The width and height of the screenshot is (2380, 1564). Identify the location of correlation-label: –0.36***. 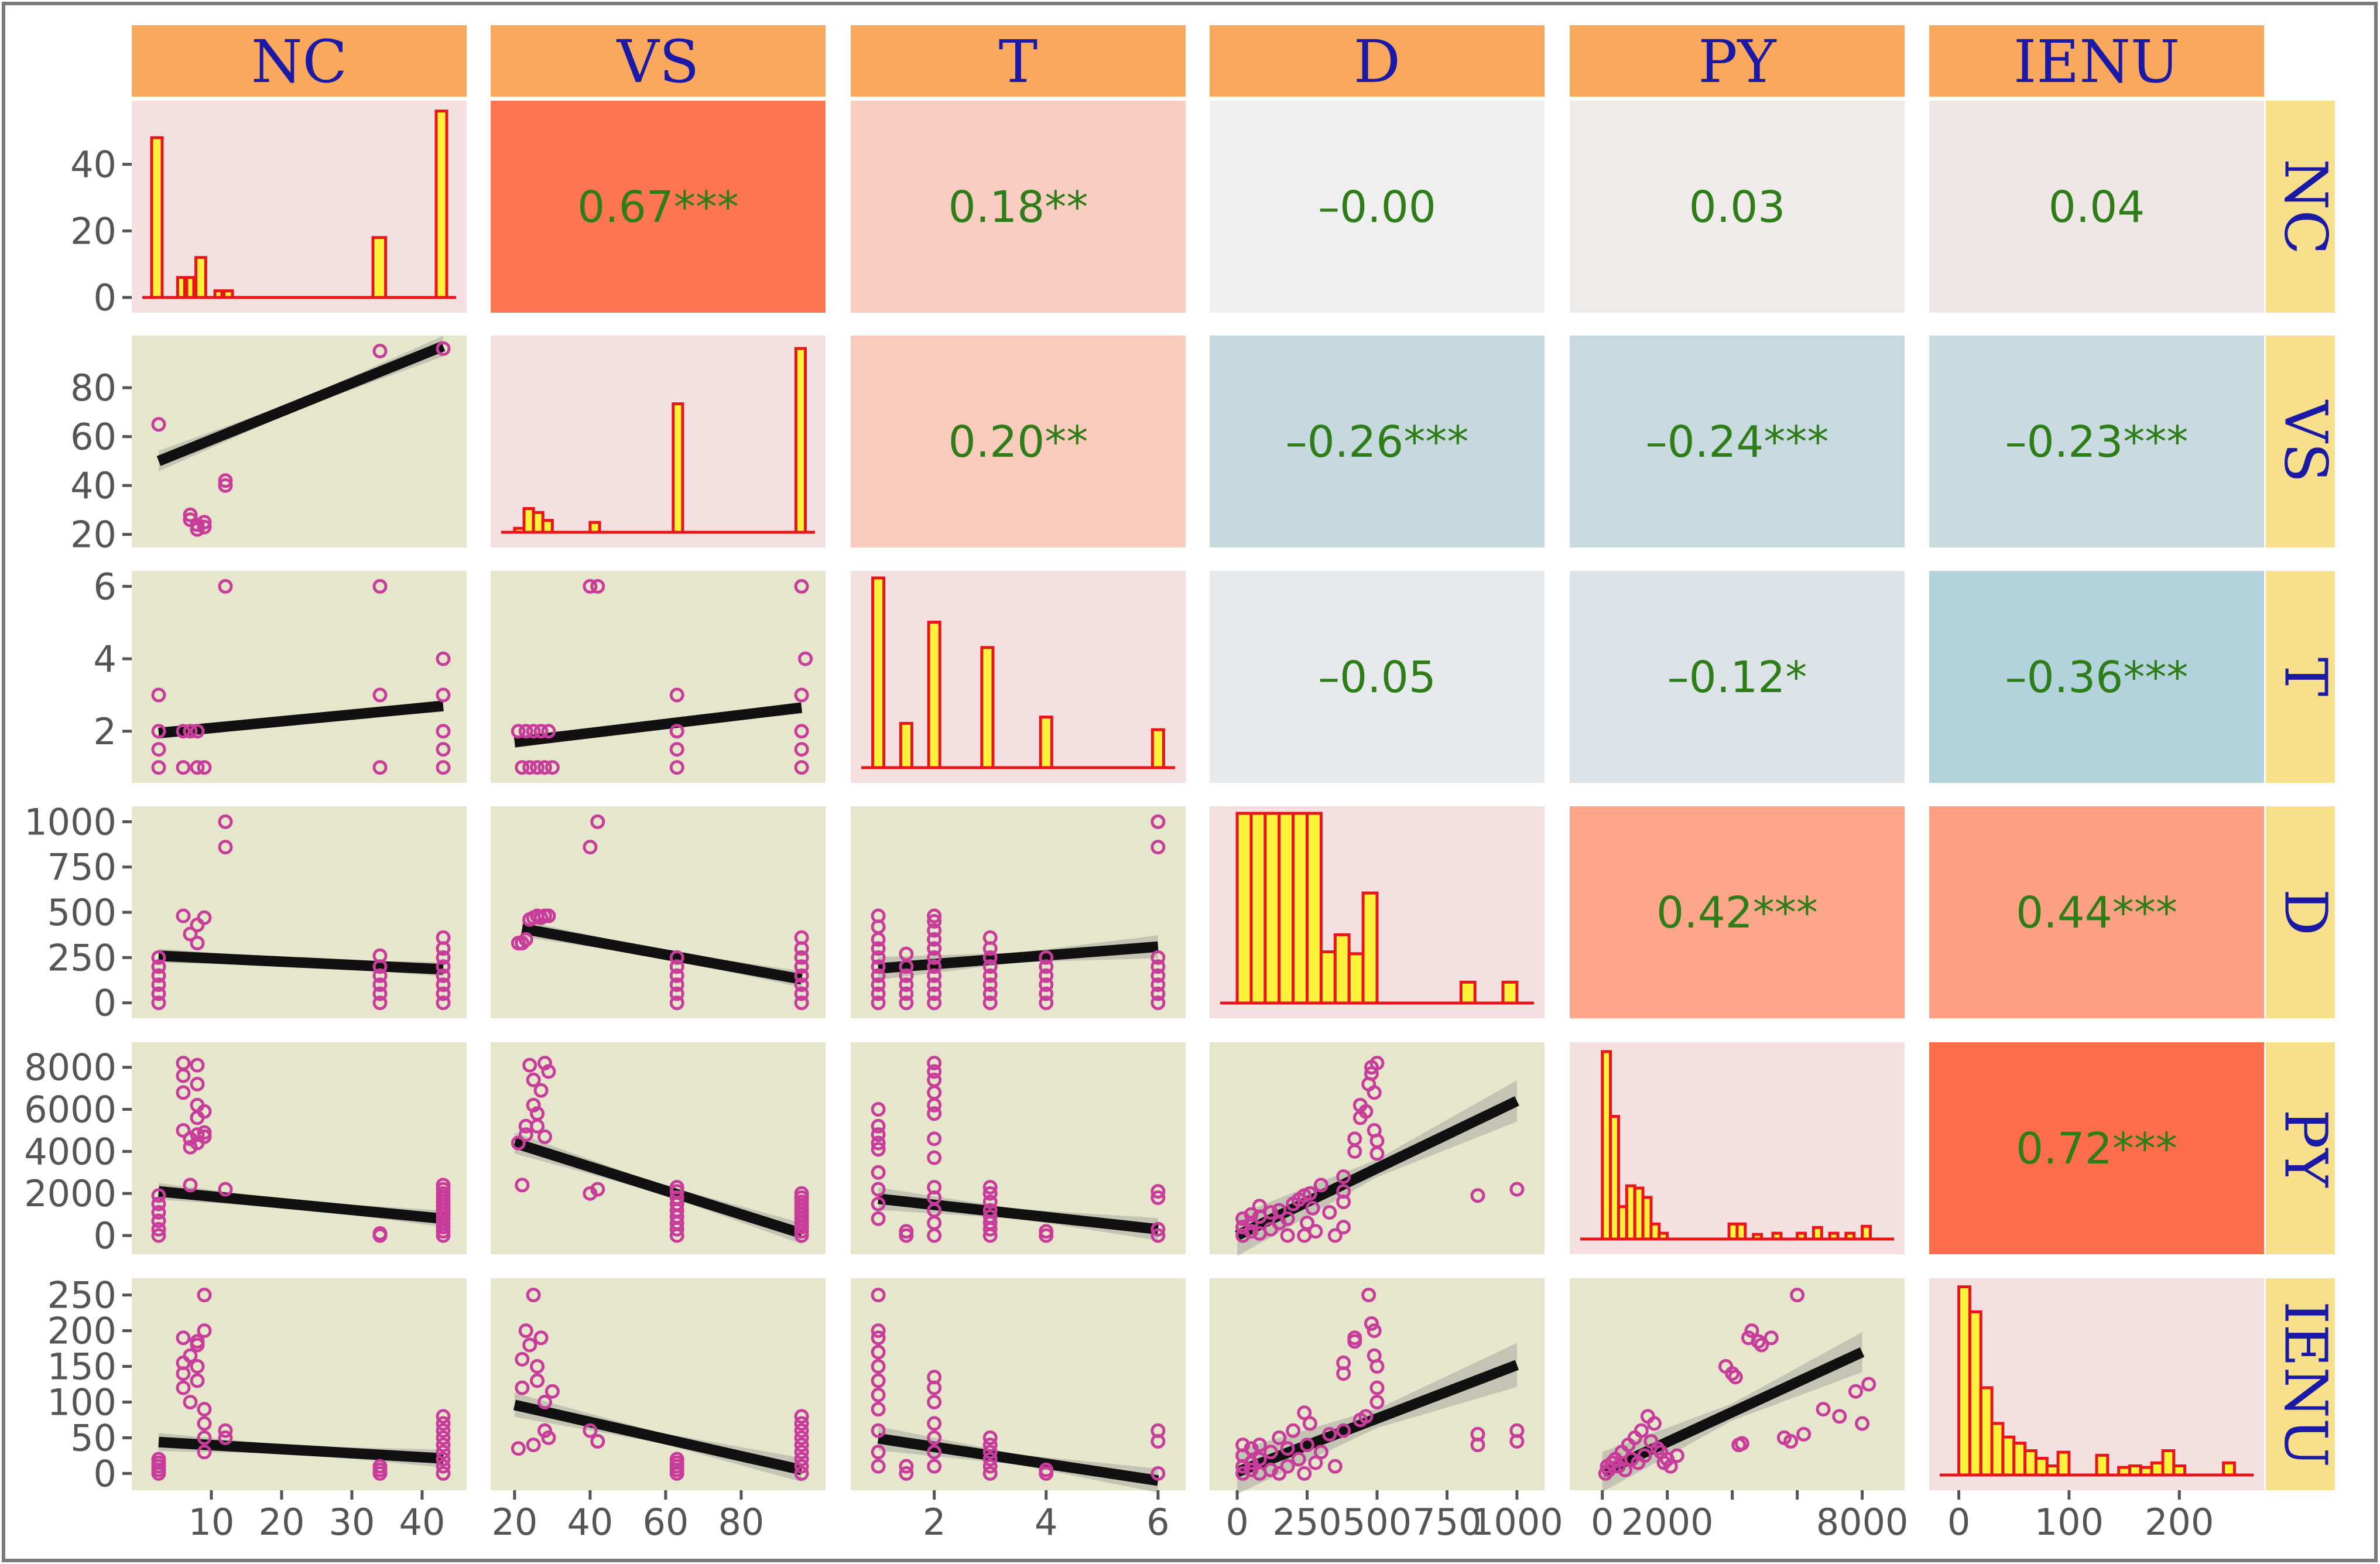
(2097, 677).